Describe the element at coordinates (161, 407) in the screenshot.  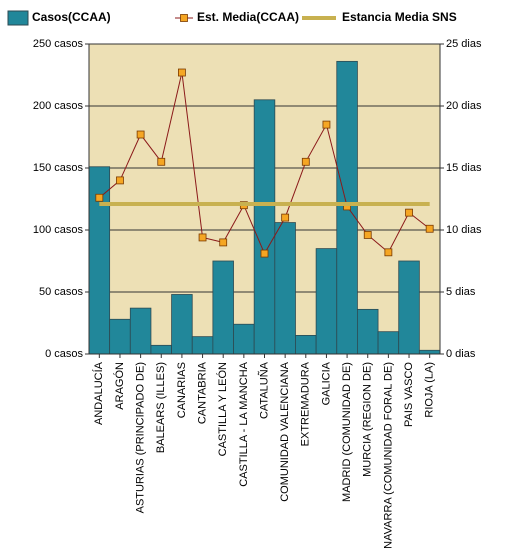
I see `x-tick-label: BALEARS (ILLES)` at that location.